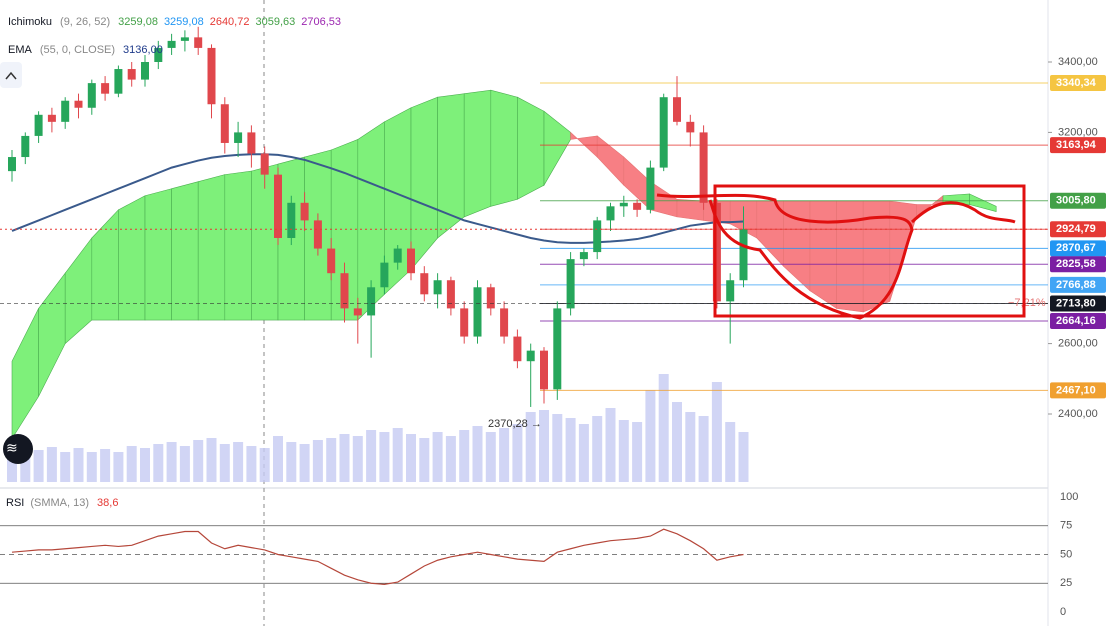 The height and width of the screenshot is (626, 1112). Describe the element at coordinates (1076, 285) in the screenshot. I see `price-badge-label: 2766,88` at that location.